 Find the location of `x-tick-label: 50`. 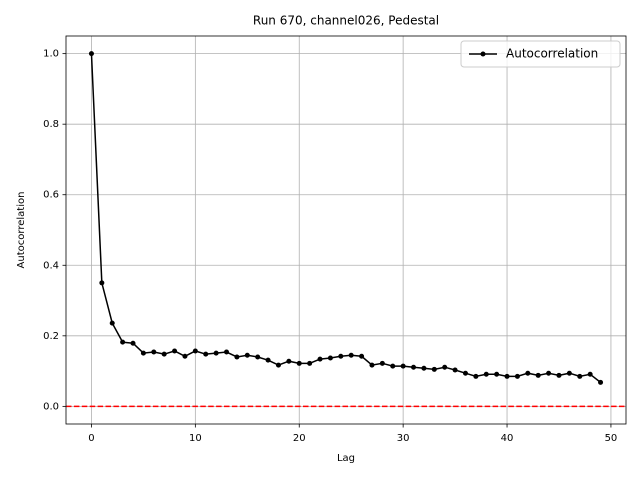

x-tick-label: 50 is located at coordinates (611, 438).